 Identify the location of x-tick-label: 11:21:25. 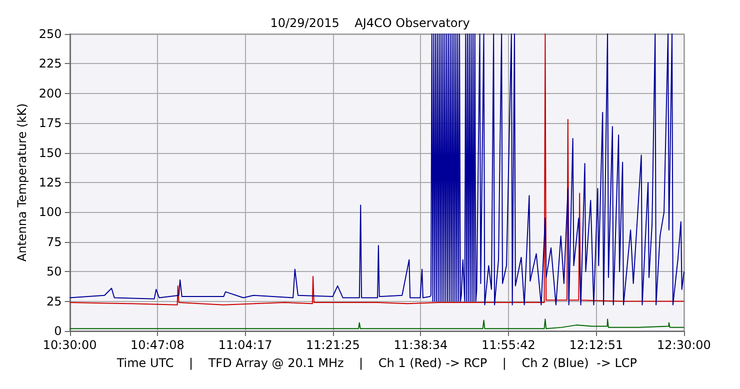
(333, 345).